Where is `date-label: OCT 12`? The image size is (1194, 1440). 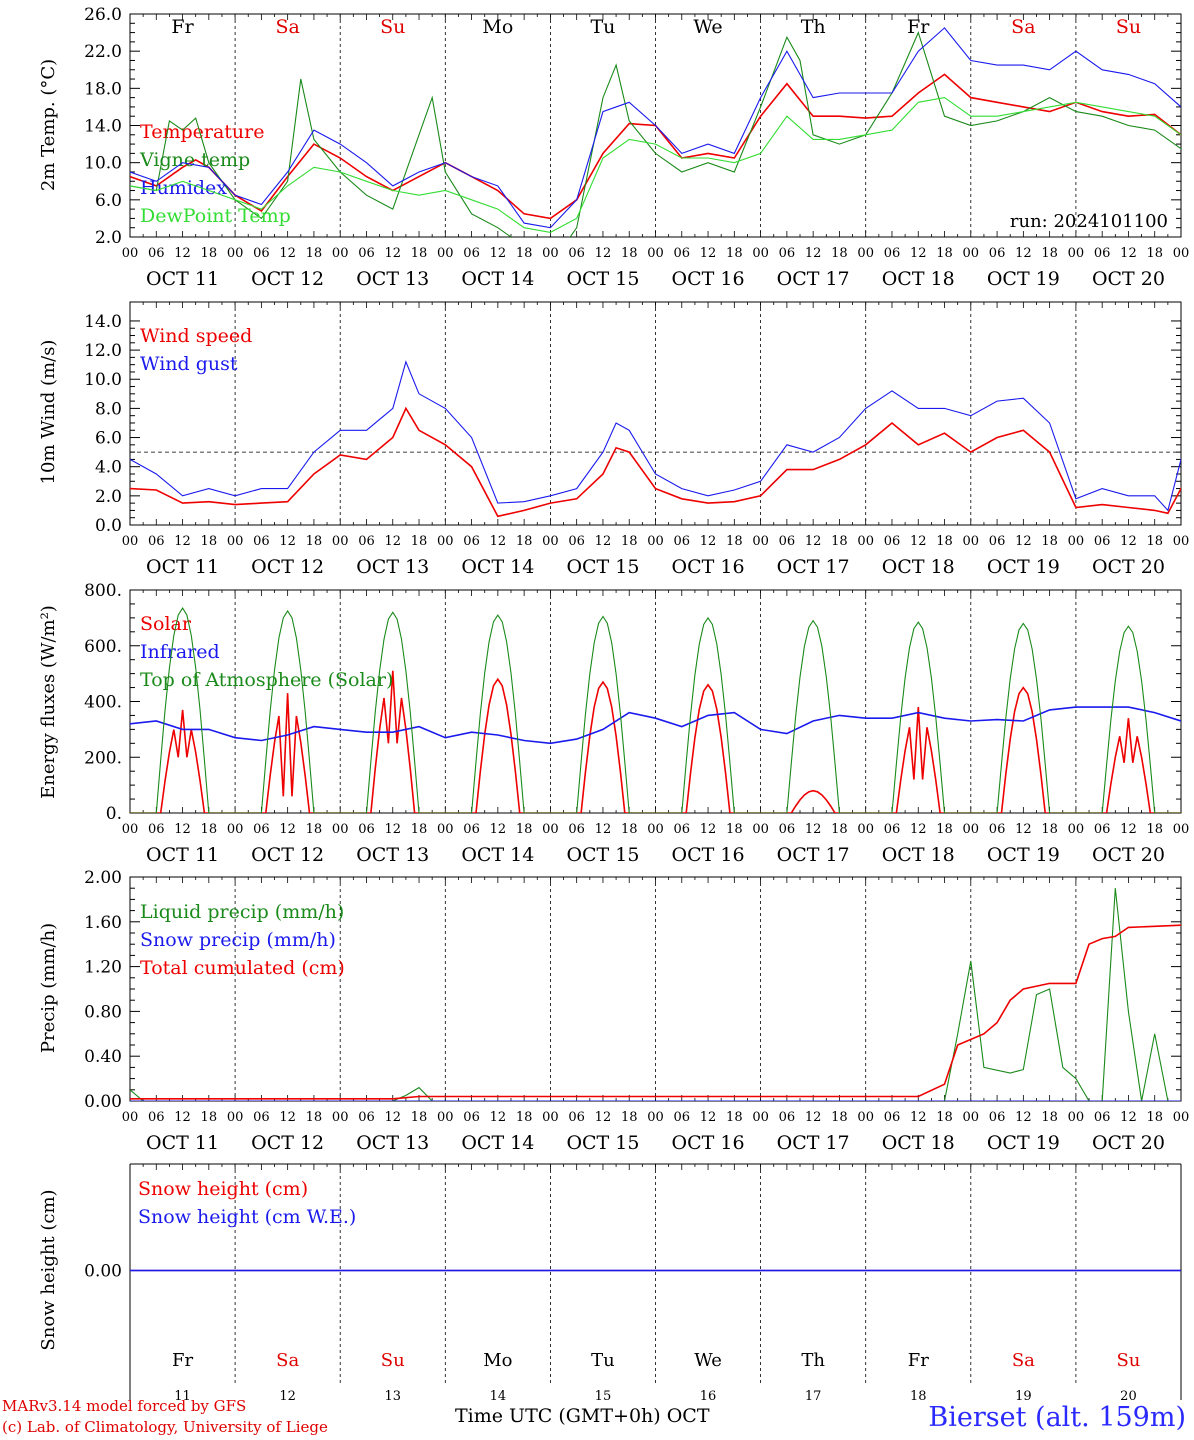 date-label: OCT 12 is located at coordinates (287, 855).